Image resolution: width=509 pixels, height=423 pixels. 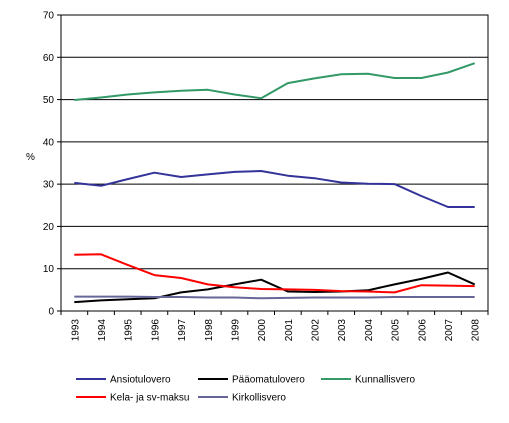 What do you see at coordinates (396, 330) in the screenshot?
I see `x-tick-label: 2005` at bounding box center [396, 330].